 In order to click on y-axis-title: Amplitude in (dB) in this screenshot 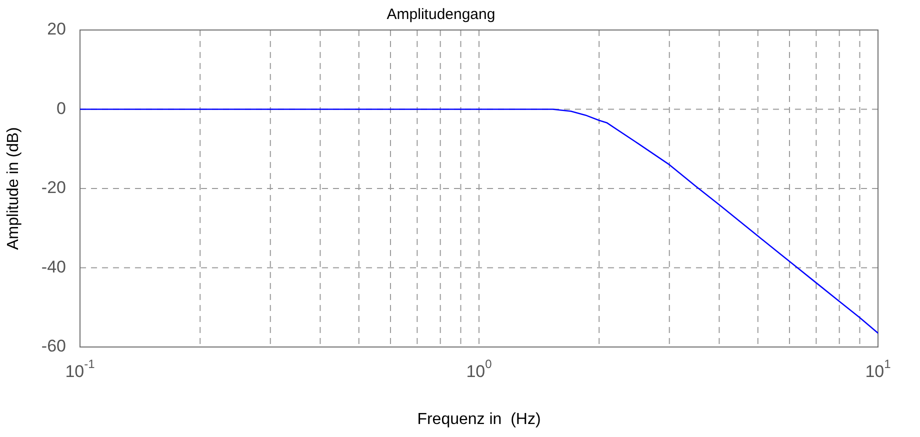, I will do `click(13, 188)`.